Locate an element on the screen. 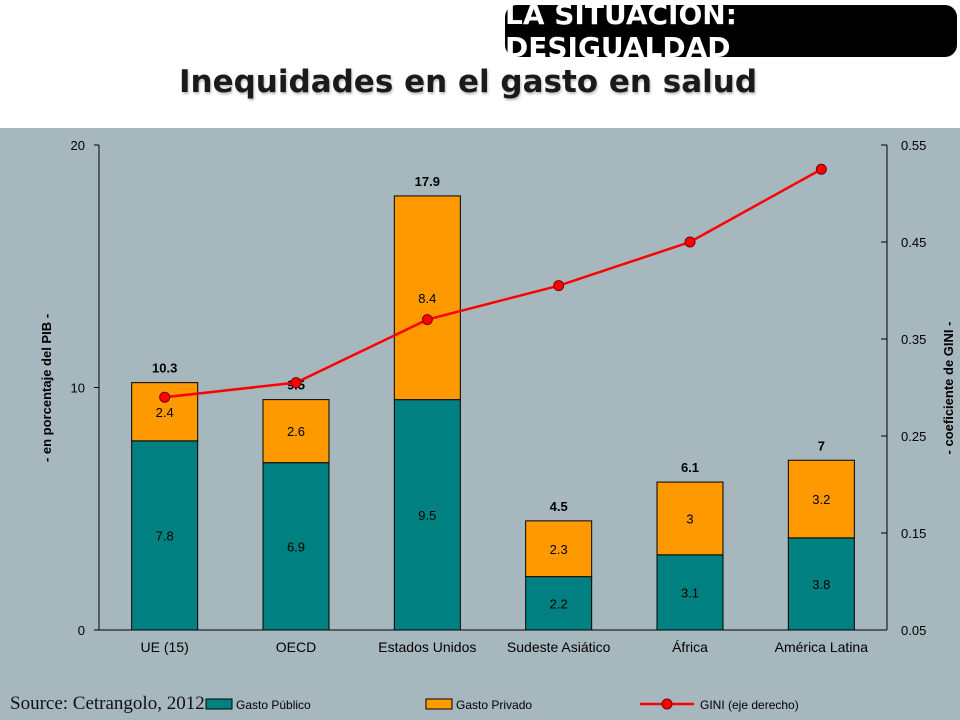 The width and height of the screenshot is (960, 720). bar-private-label: 3.2 is located at coordinates (821, 499).